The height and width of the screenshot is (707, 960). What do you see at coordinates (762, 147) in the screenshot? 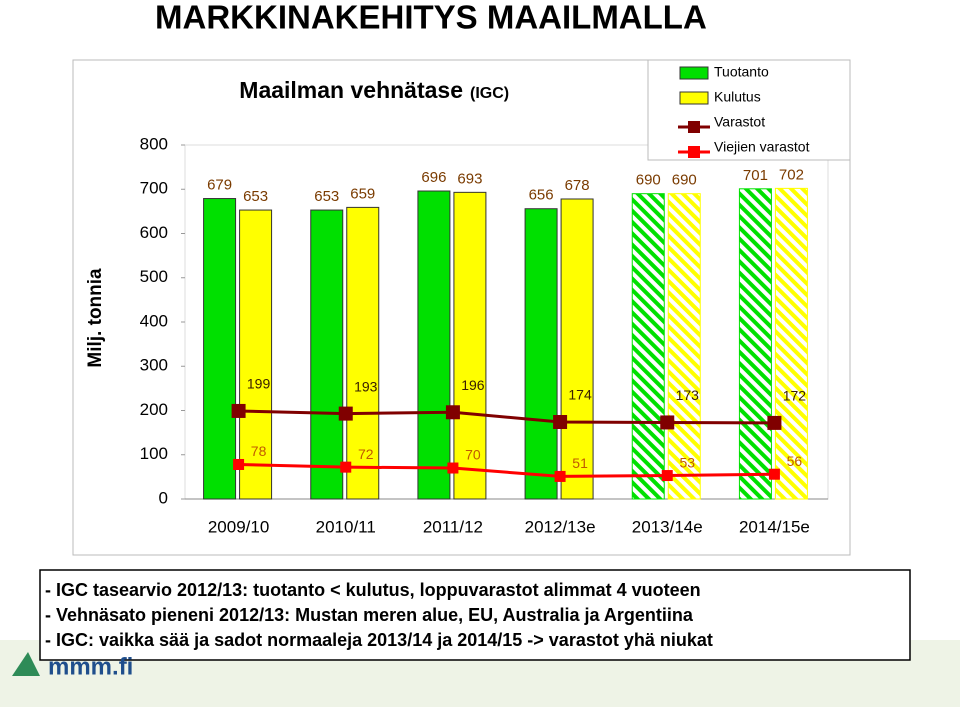
I see `legend-label: Viejien varastot` at bounding box center [762, 147].